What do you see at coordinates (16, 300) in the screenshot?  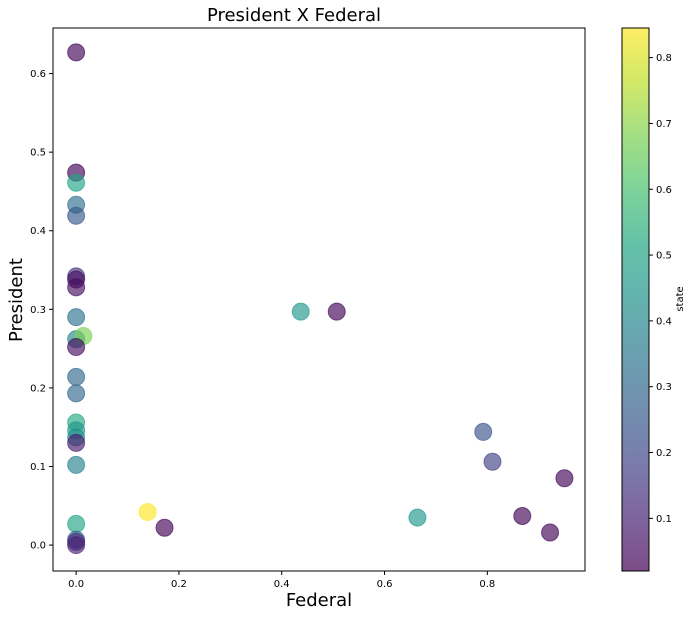 I see `y-axis-label: President` at bounding box center [16, 300].